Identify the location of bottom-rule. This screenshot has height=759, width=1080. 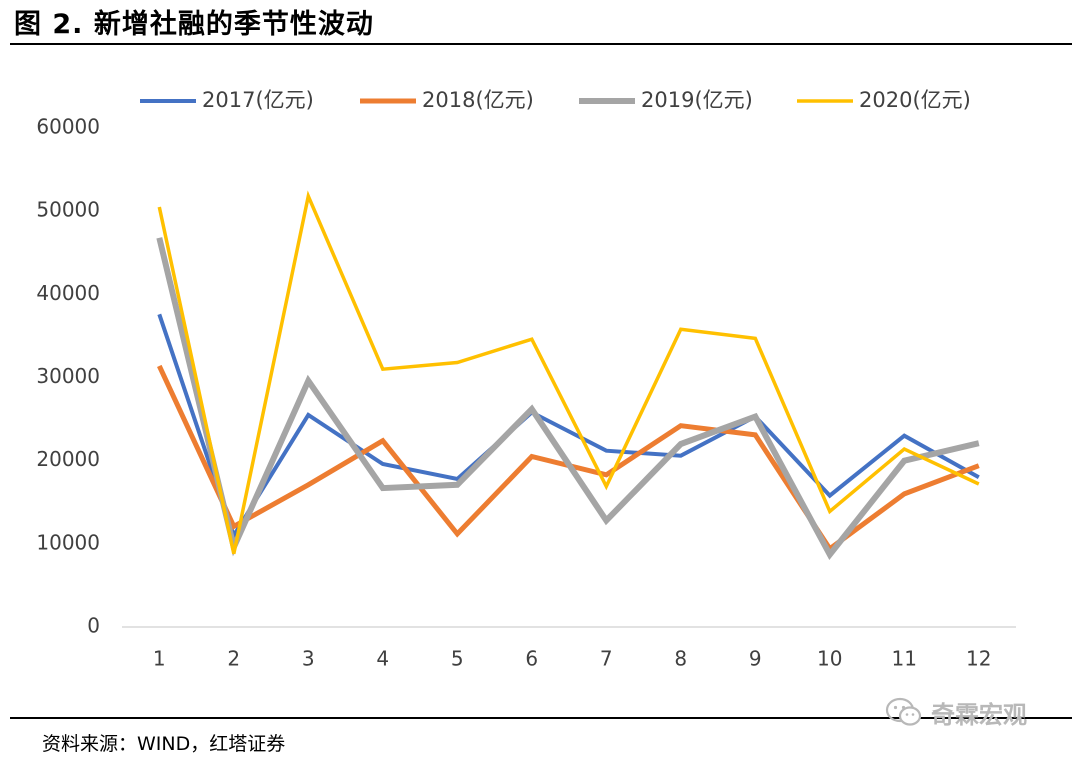
(541, 718).